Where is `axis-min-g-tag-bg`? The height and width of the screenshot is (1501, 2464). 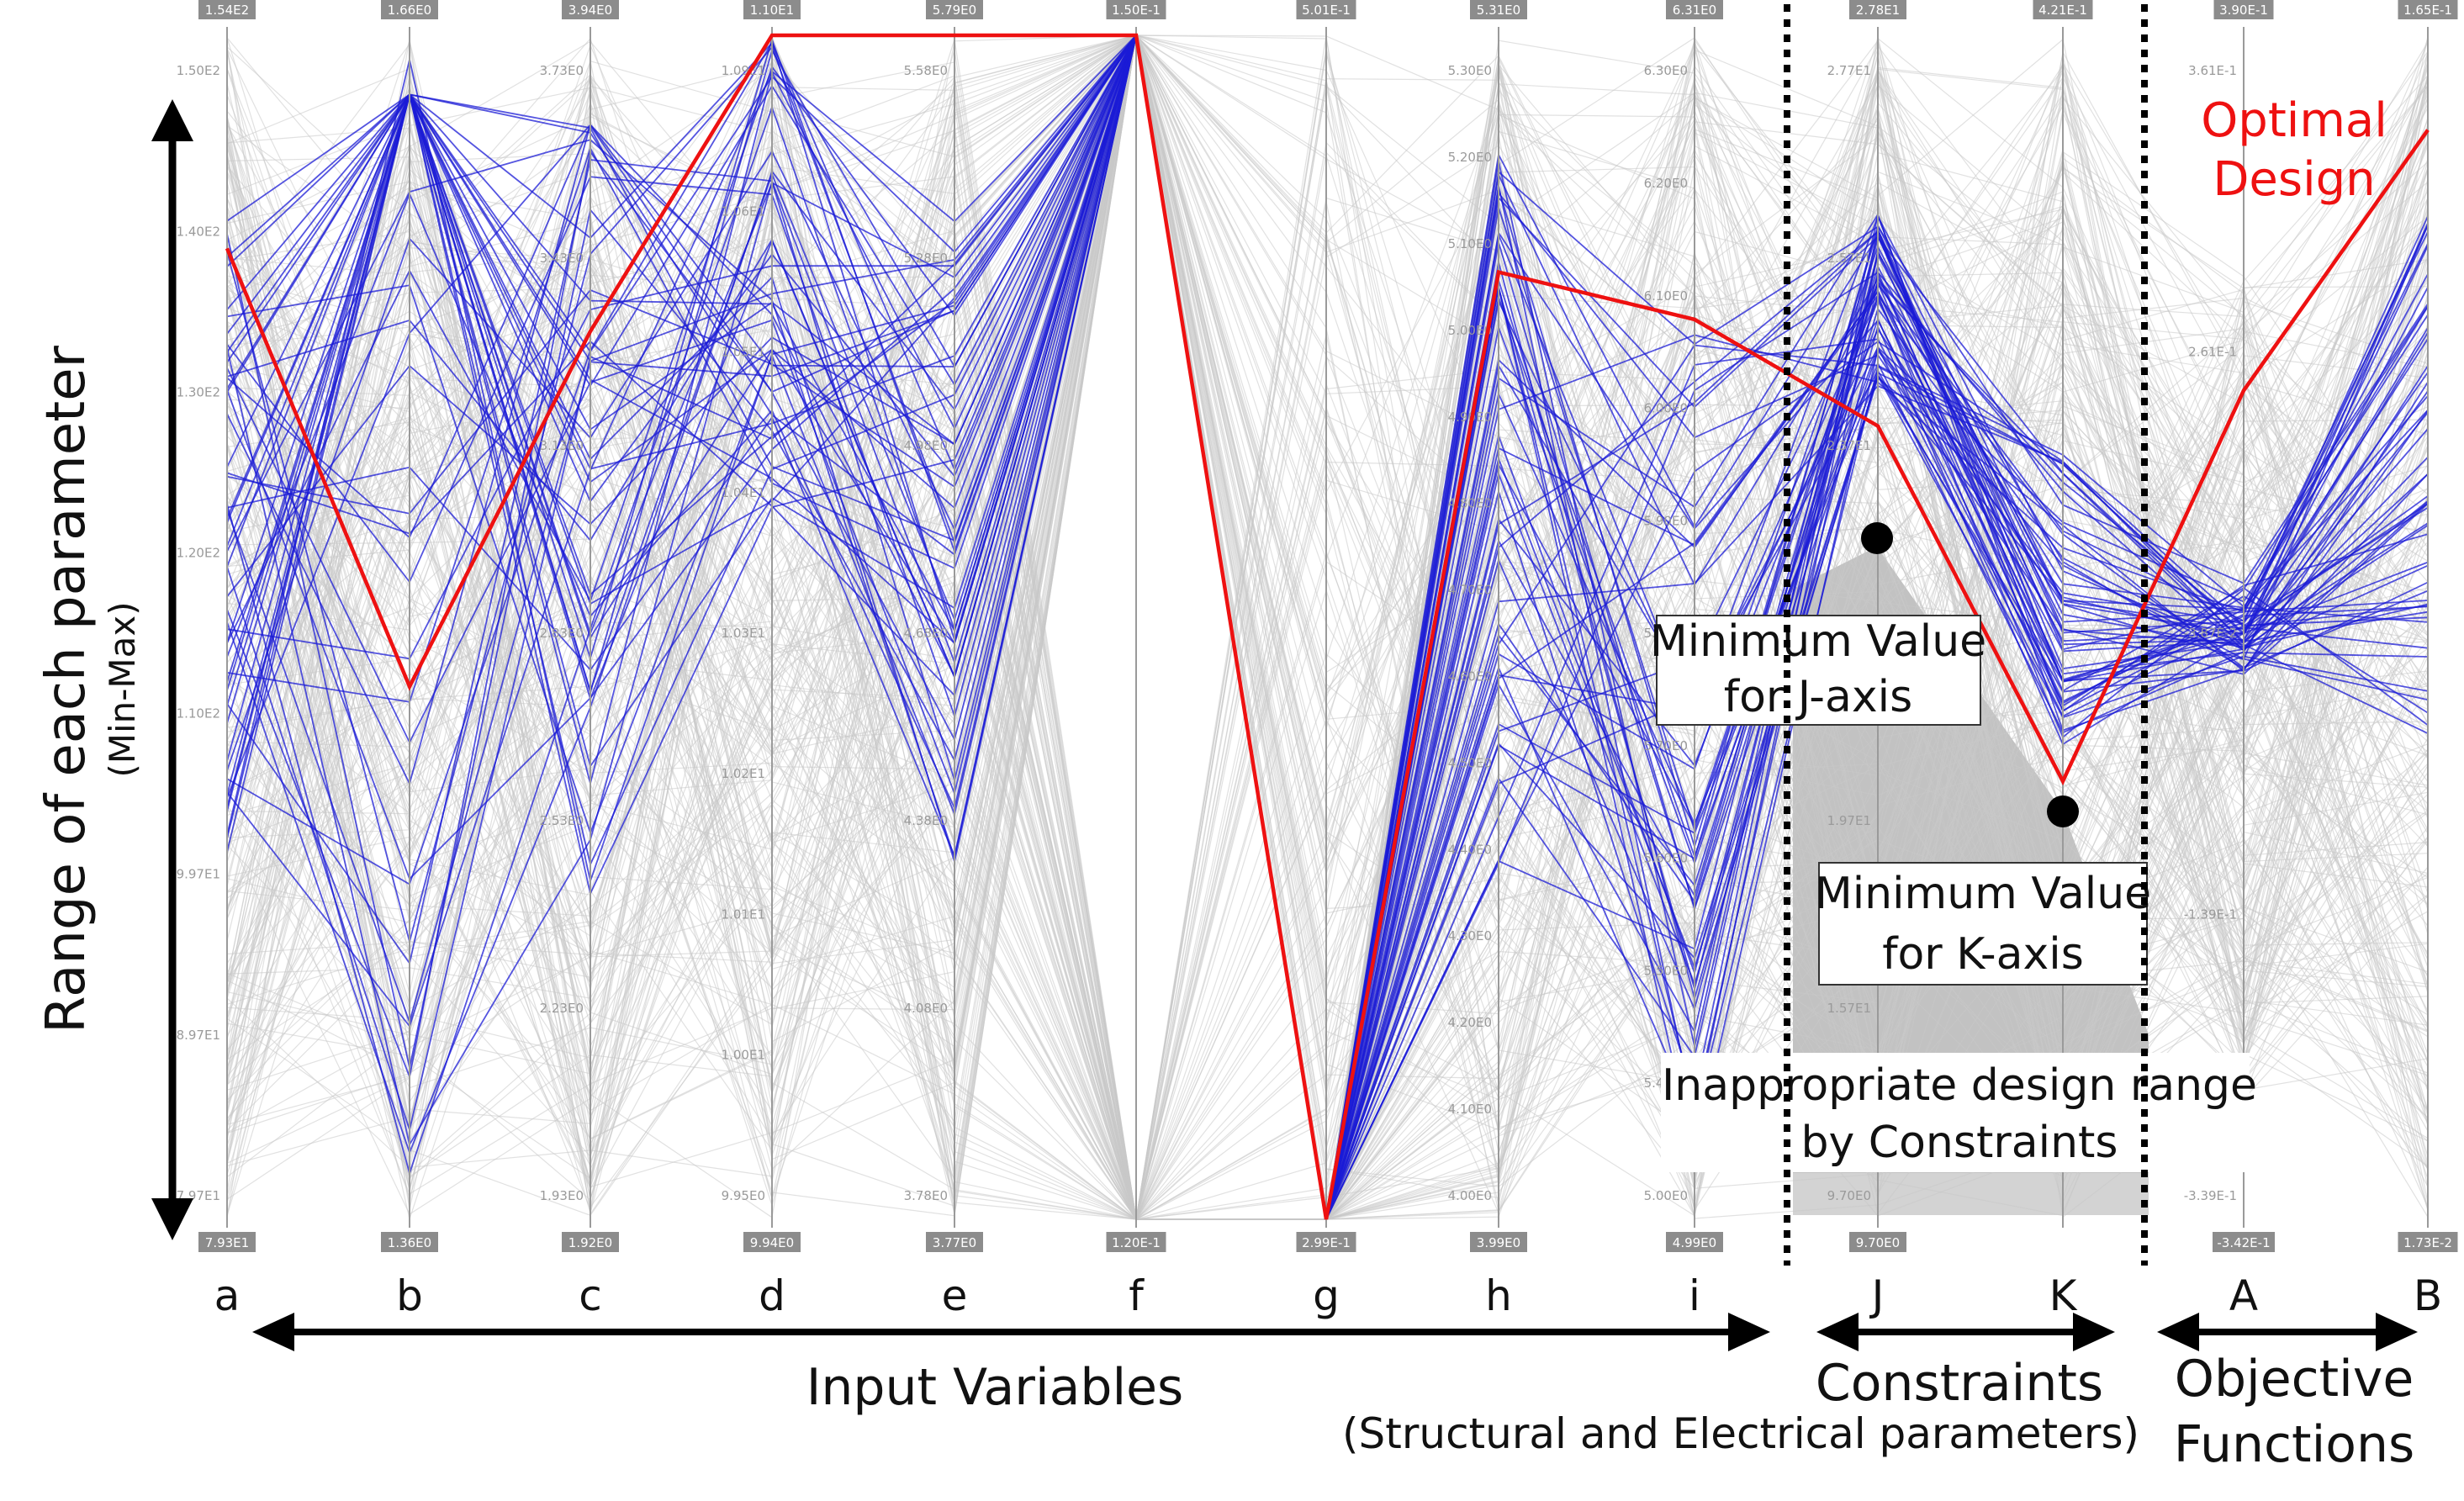
axis-min-g-tag-bg is located at coordinates (1326, 1242).